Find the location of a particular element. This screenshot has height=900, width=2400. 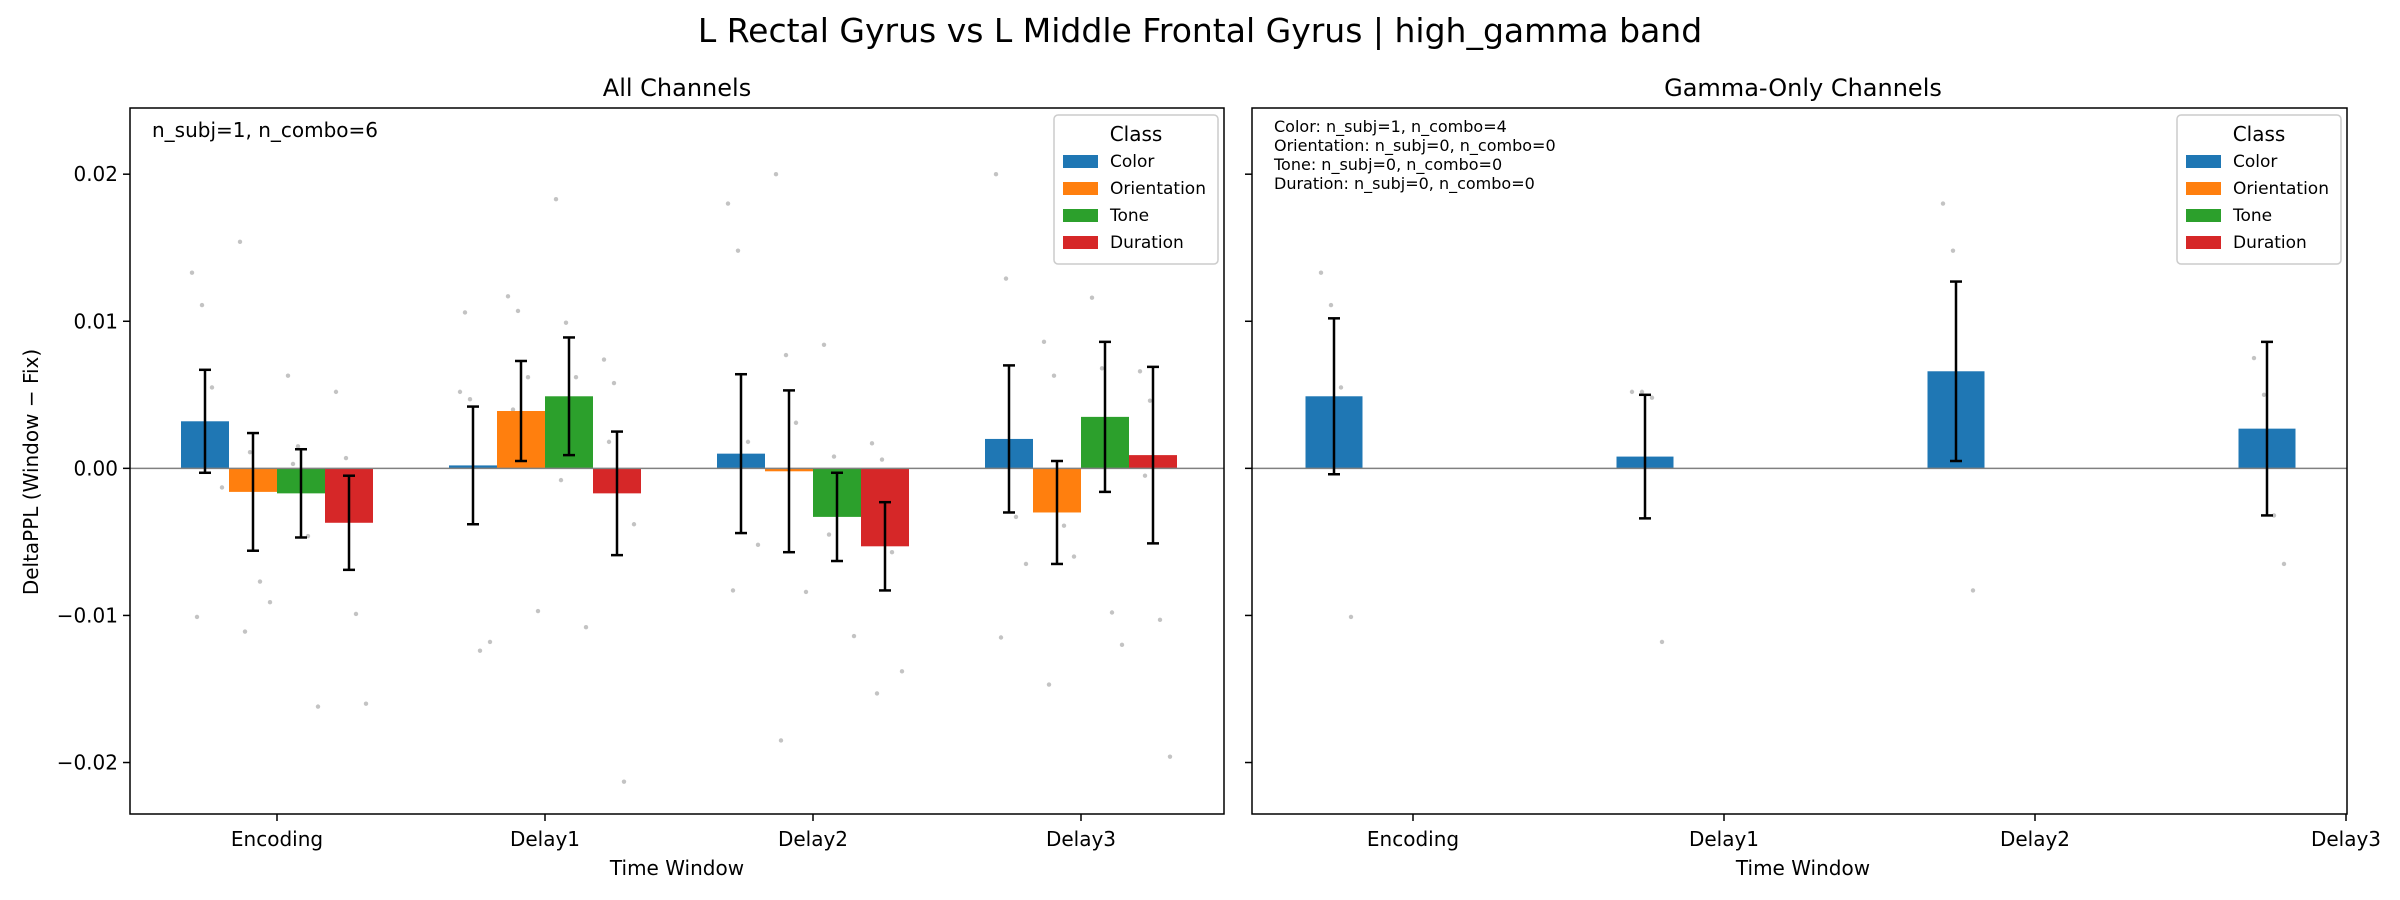

legend-swatch-orientation is located at coordinates (2203, 188).